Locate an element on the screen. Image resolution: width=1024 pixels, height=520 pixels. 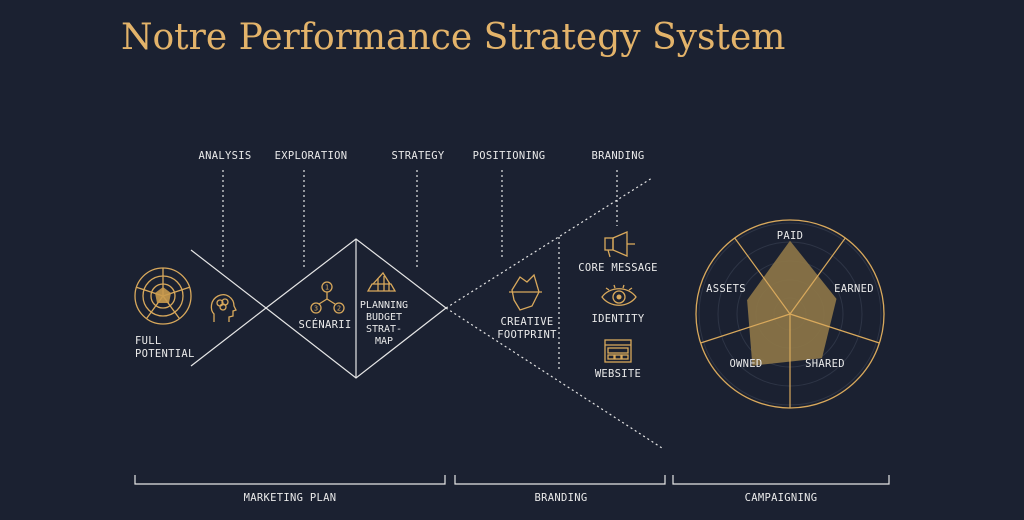
full-potential-line1: FULL is located at coordinates (148, 341).